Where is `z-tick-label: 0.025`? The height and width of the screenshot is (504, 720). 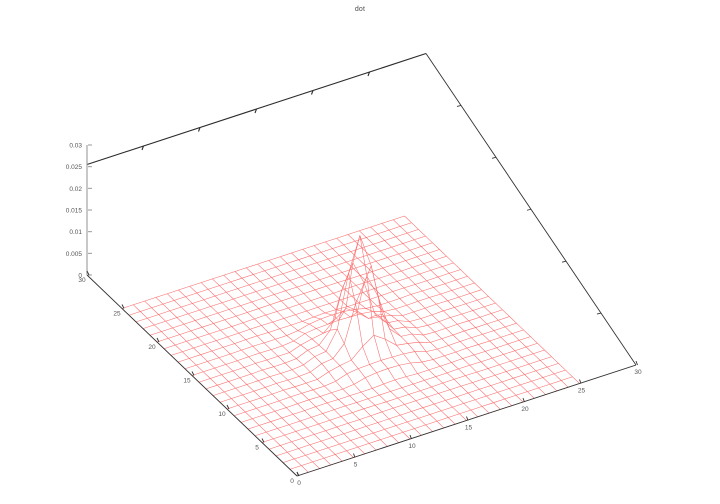 z-tick-label: 0.025 is located at coordinates (74, 167).